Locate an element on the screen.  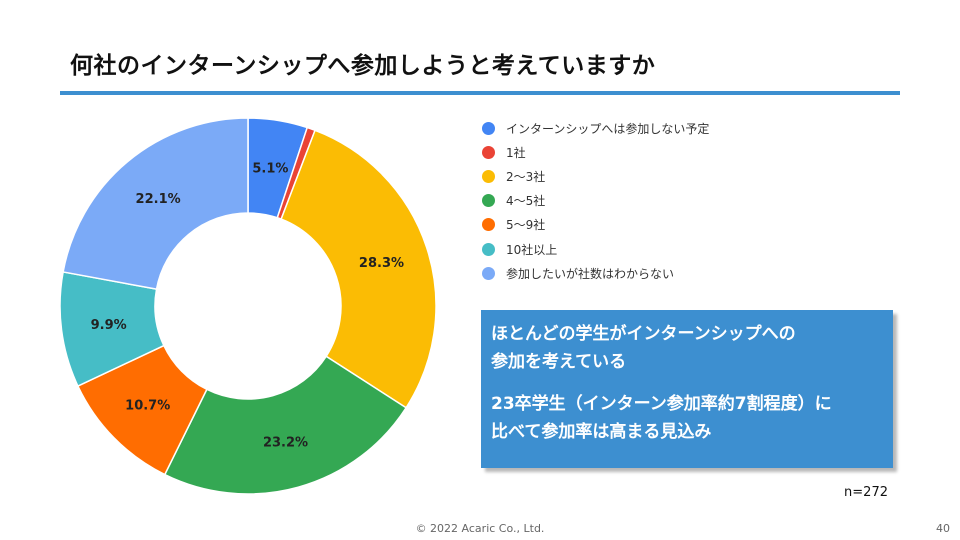
legend-item-1: インターンシップへは参加しない予定 is located at coordinates (595, 128).